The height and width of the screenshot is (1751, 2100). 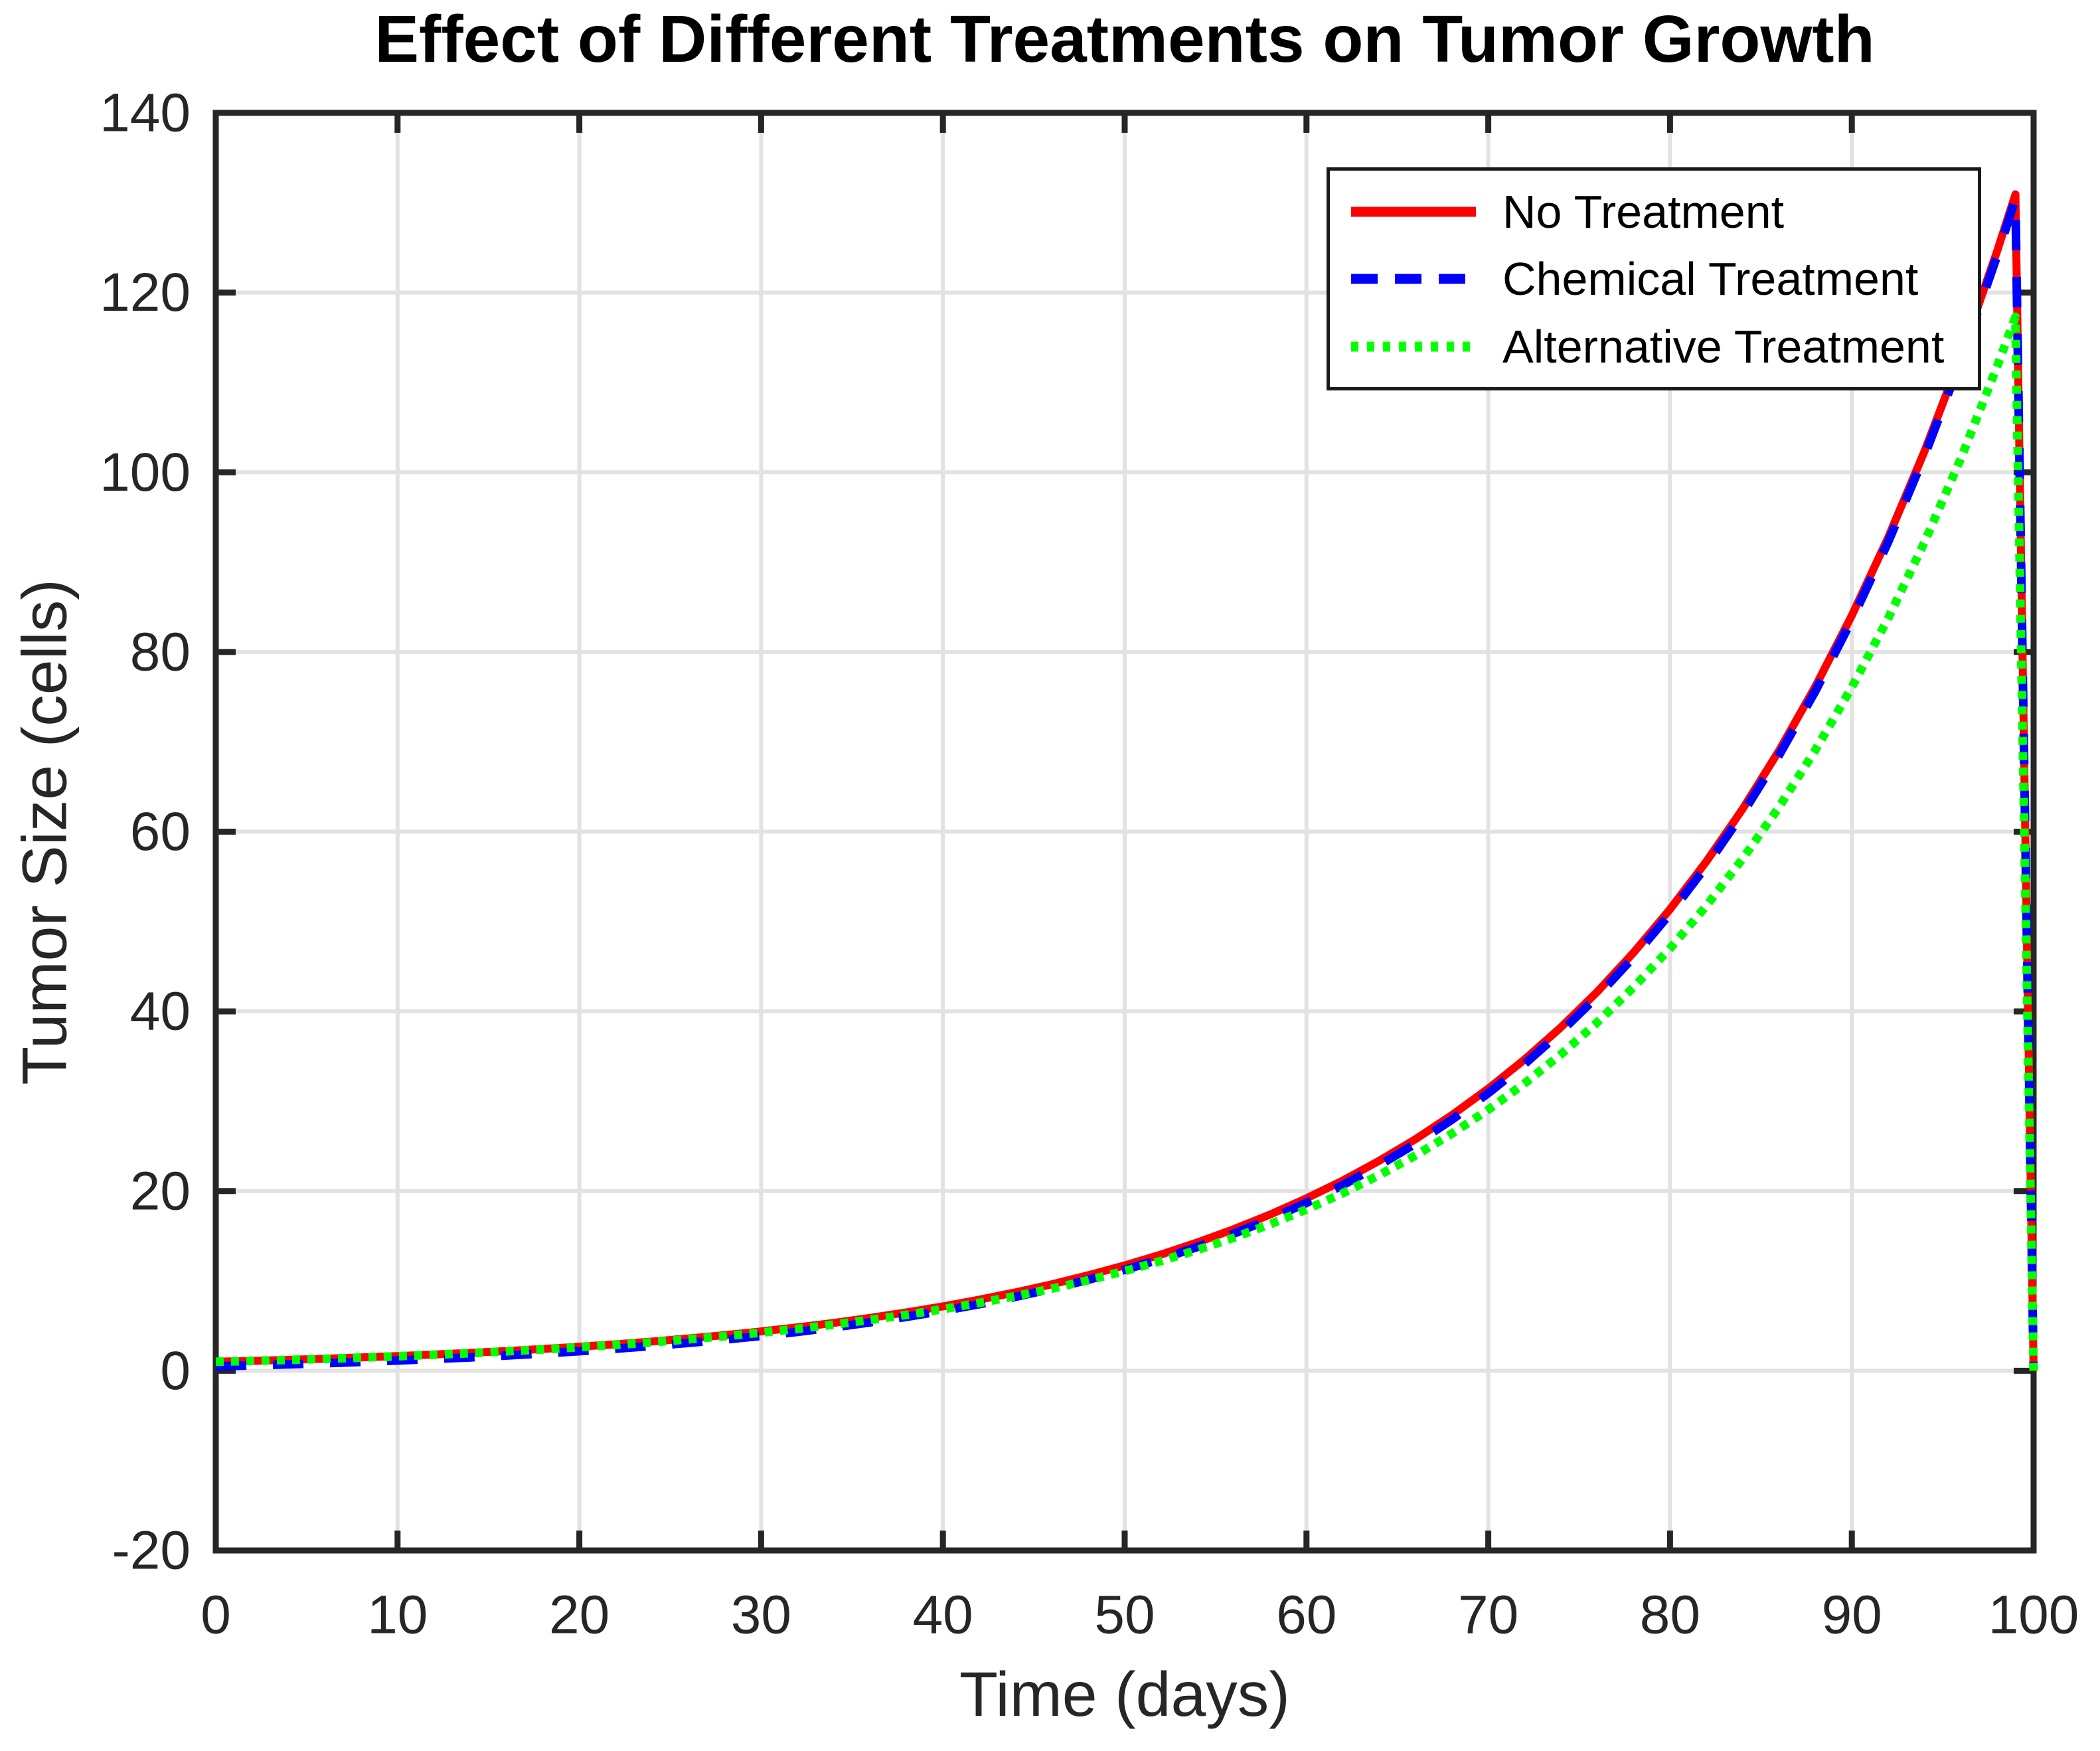 What do you see at coordinates (160, 652) in the screenshot?
I see `y-tick-label: 80` at bounding box center [160, 652].